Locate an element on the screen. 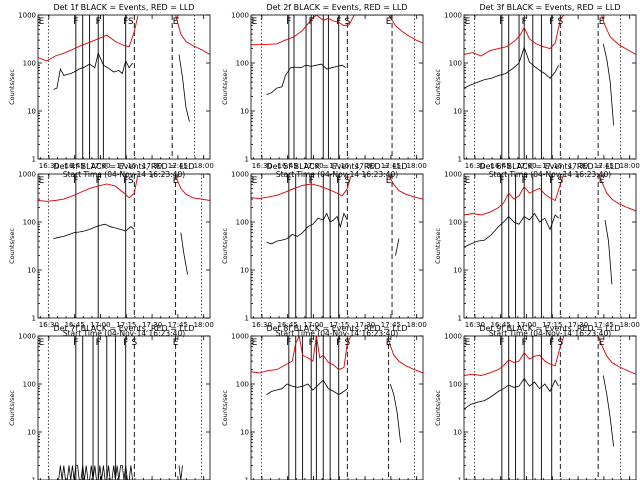 The height and width of the screenshot is (480, 640). panel-title: Det 5f BLACK = Events, RED = LLD is located at coordinates (336, 166).